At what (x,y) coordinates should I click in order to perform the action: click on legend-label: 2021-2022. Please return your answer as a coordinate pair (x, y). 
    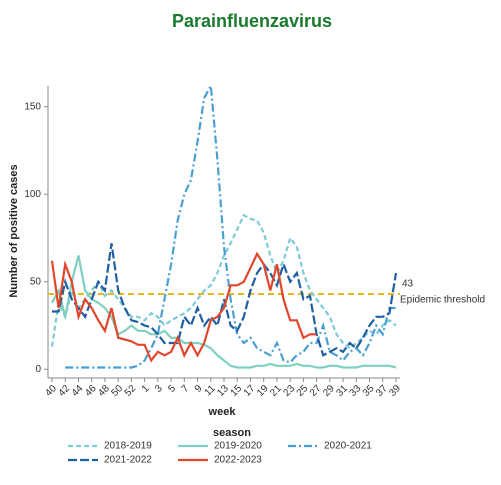
    Looking at the image, I should click on (128, 460).